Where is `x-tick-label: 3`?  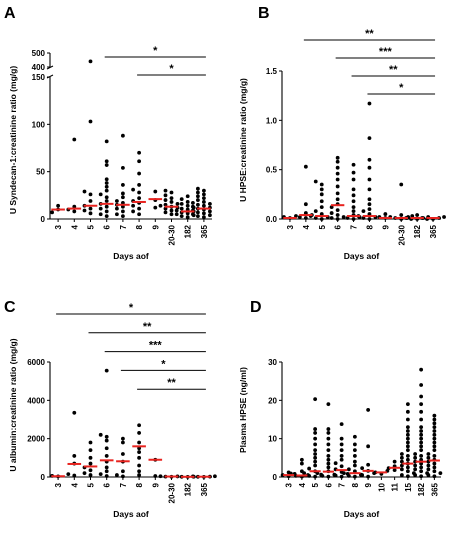
x-tick-label: 3 is located at coordinates (290, 226).